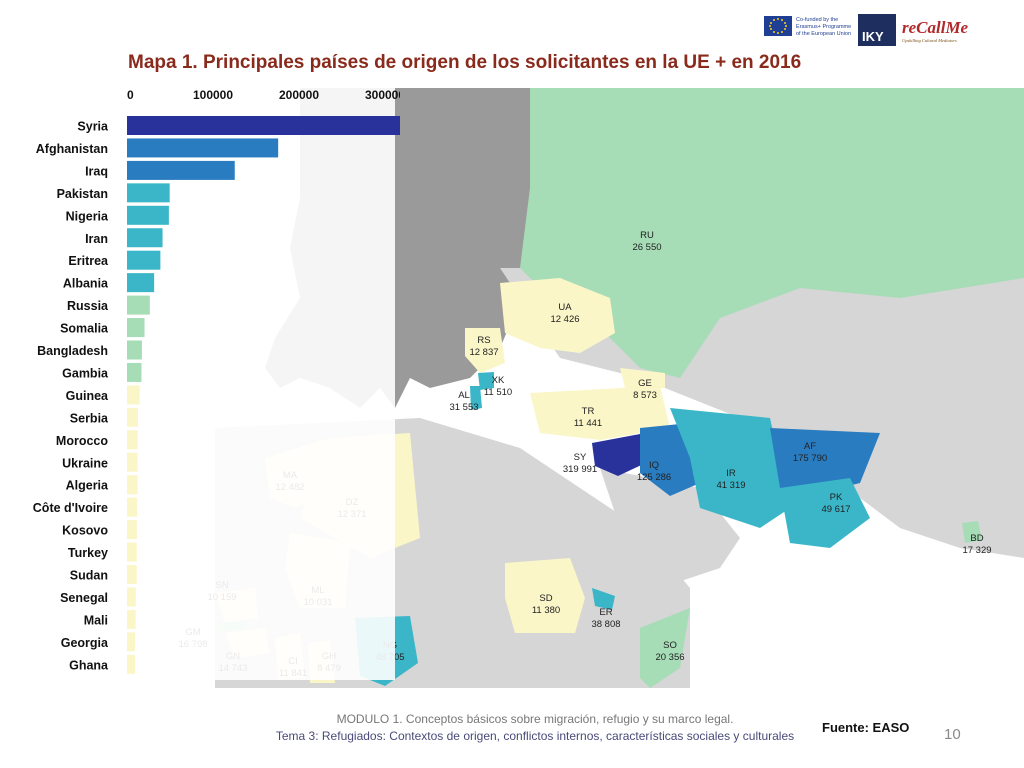 This screenshot has height=768, width=1024. What do you see at coordinates (929, 40) in the screenshot?
I see `recallme-subtitle: Upskilling Cultural Mediators` at bounding box center [929, 40].